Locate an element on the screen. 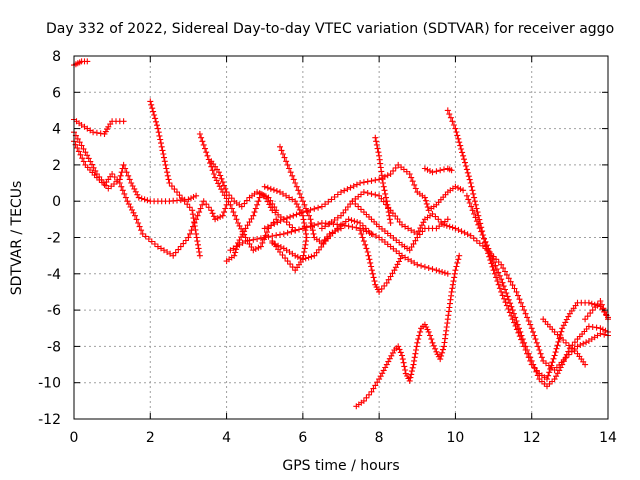  y-tick-label: 6 is located at coordinates (56, 93).